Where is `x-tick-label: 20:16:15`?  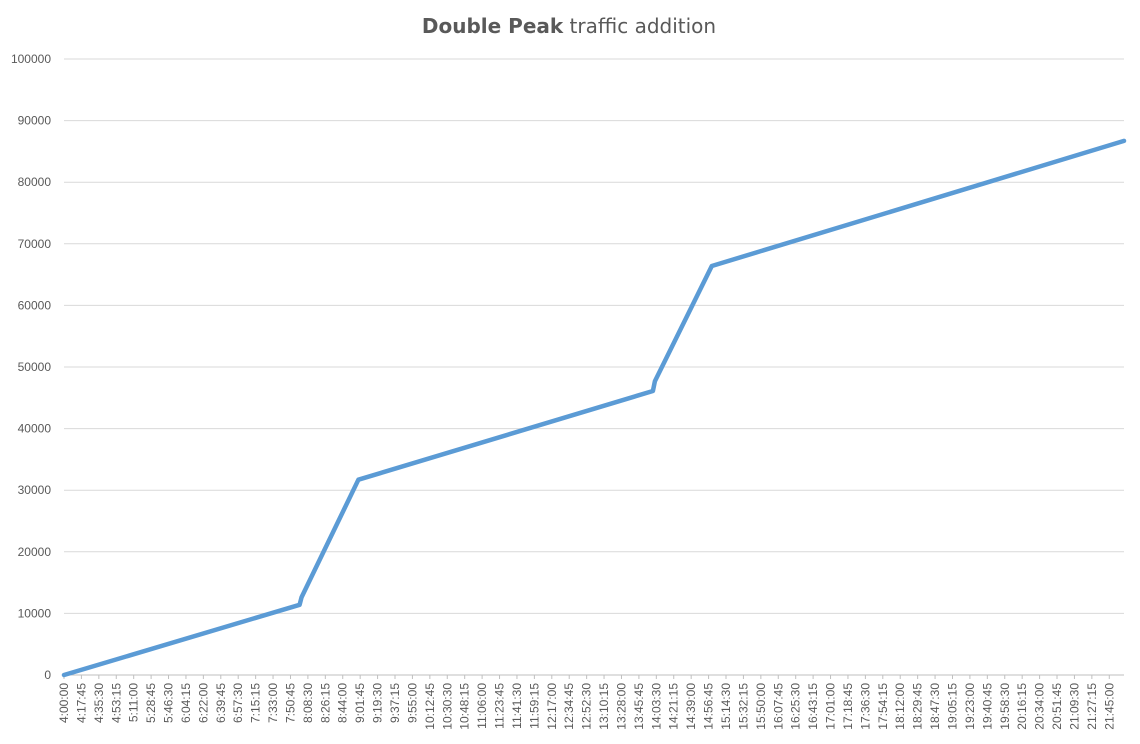 x-tick-label: 20:16:15 is located at coordinates (1022, 706).